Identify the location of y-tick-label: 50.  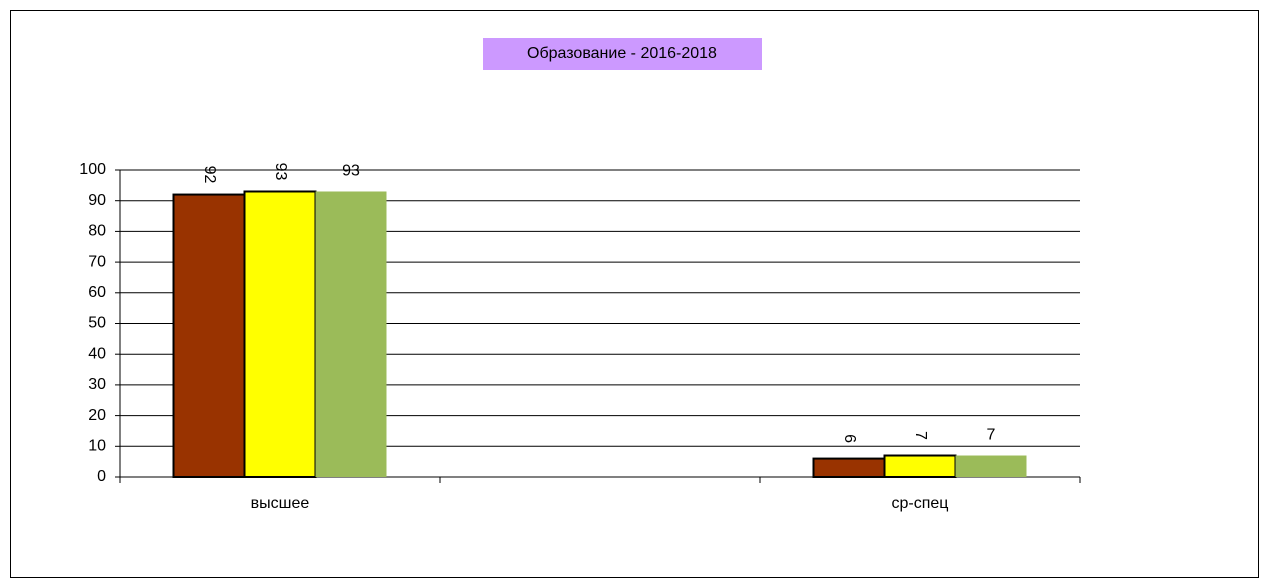
(97, 323).